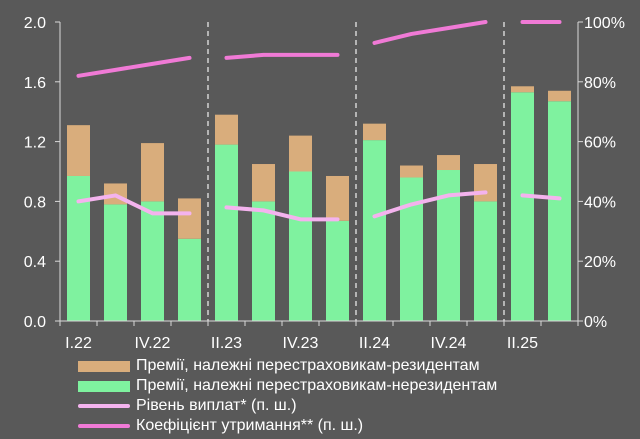  I want to click on y-left-tick-label: 0.0, so click(35, 322).